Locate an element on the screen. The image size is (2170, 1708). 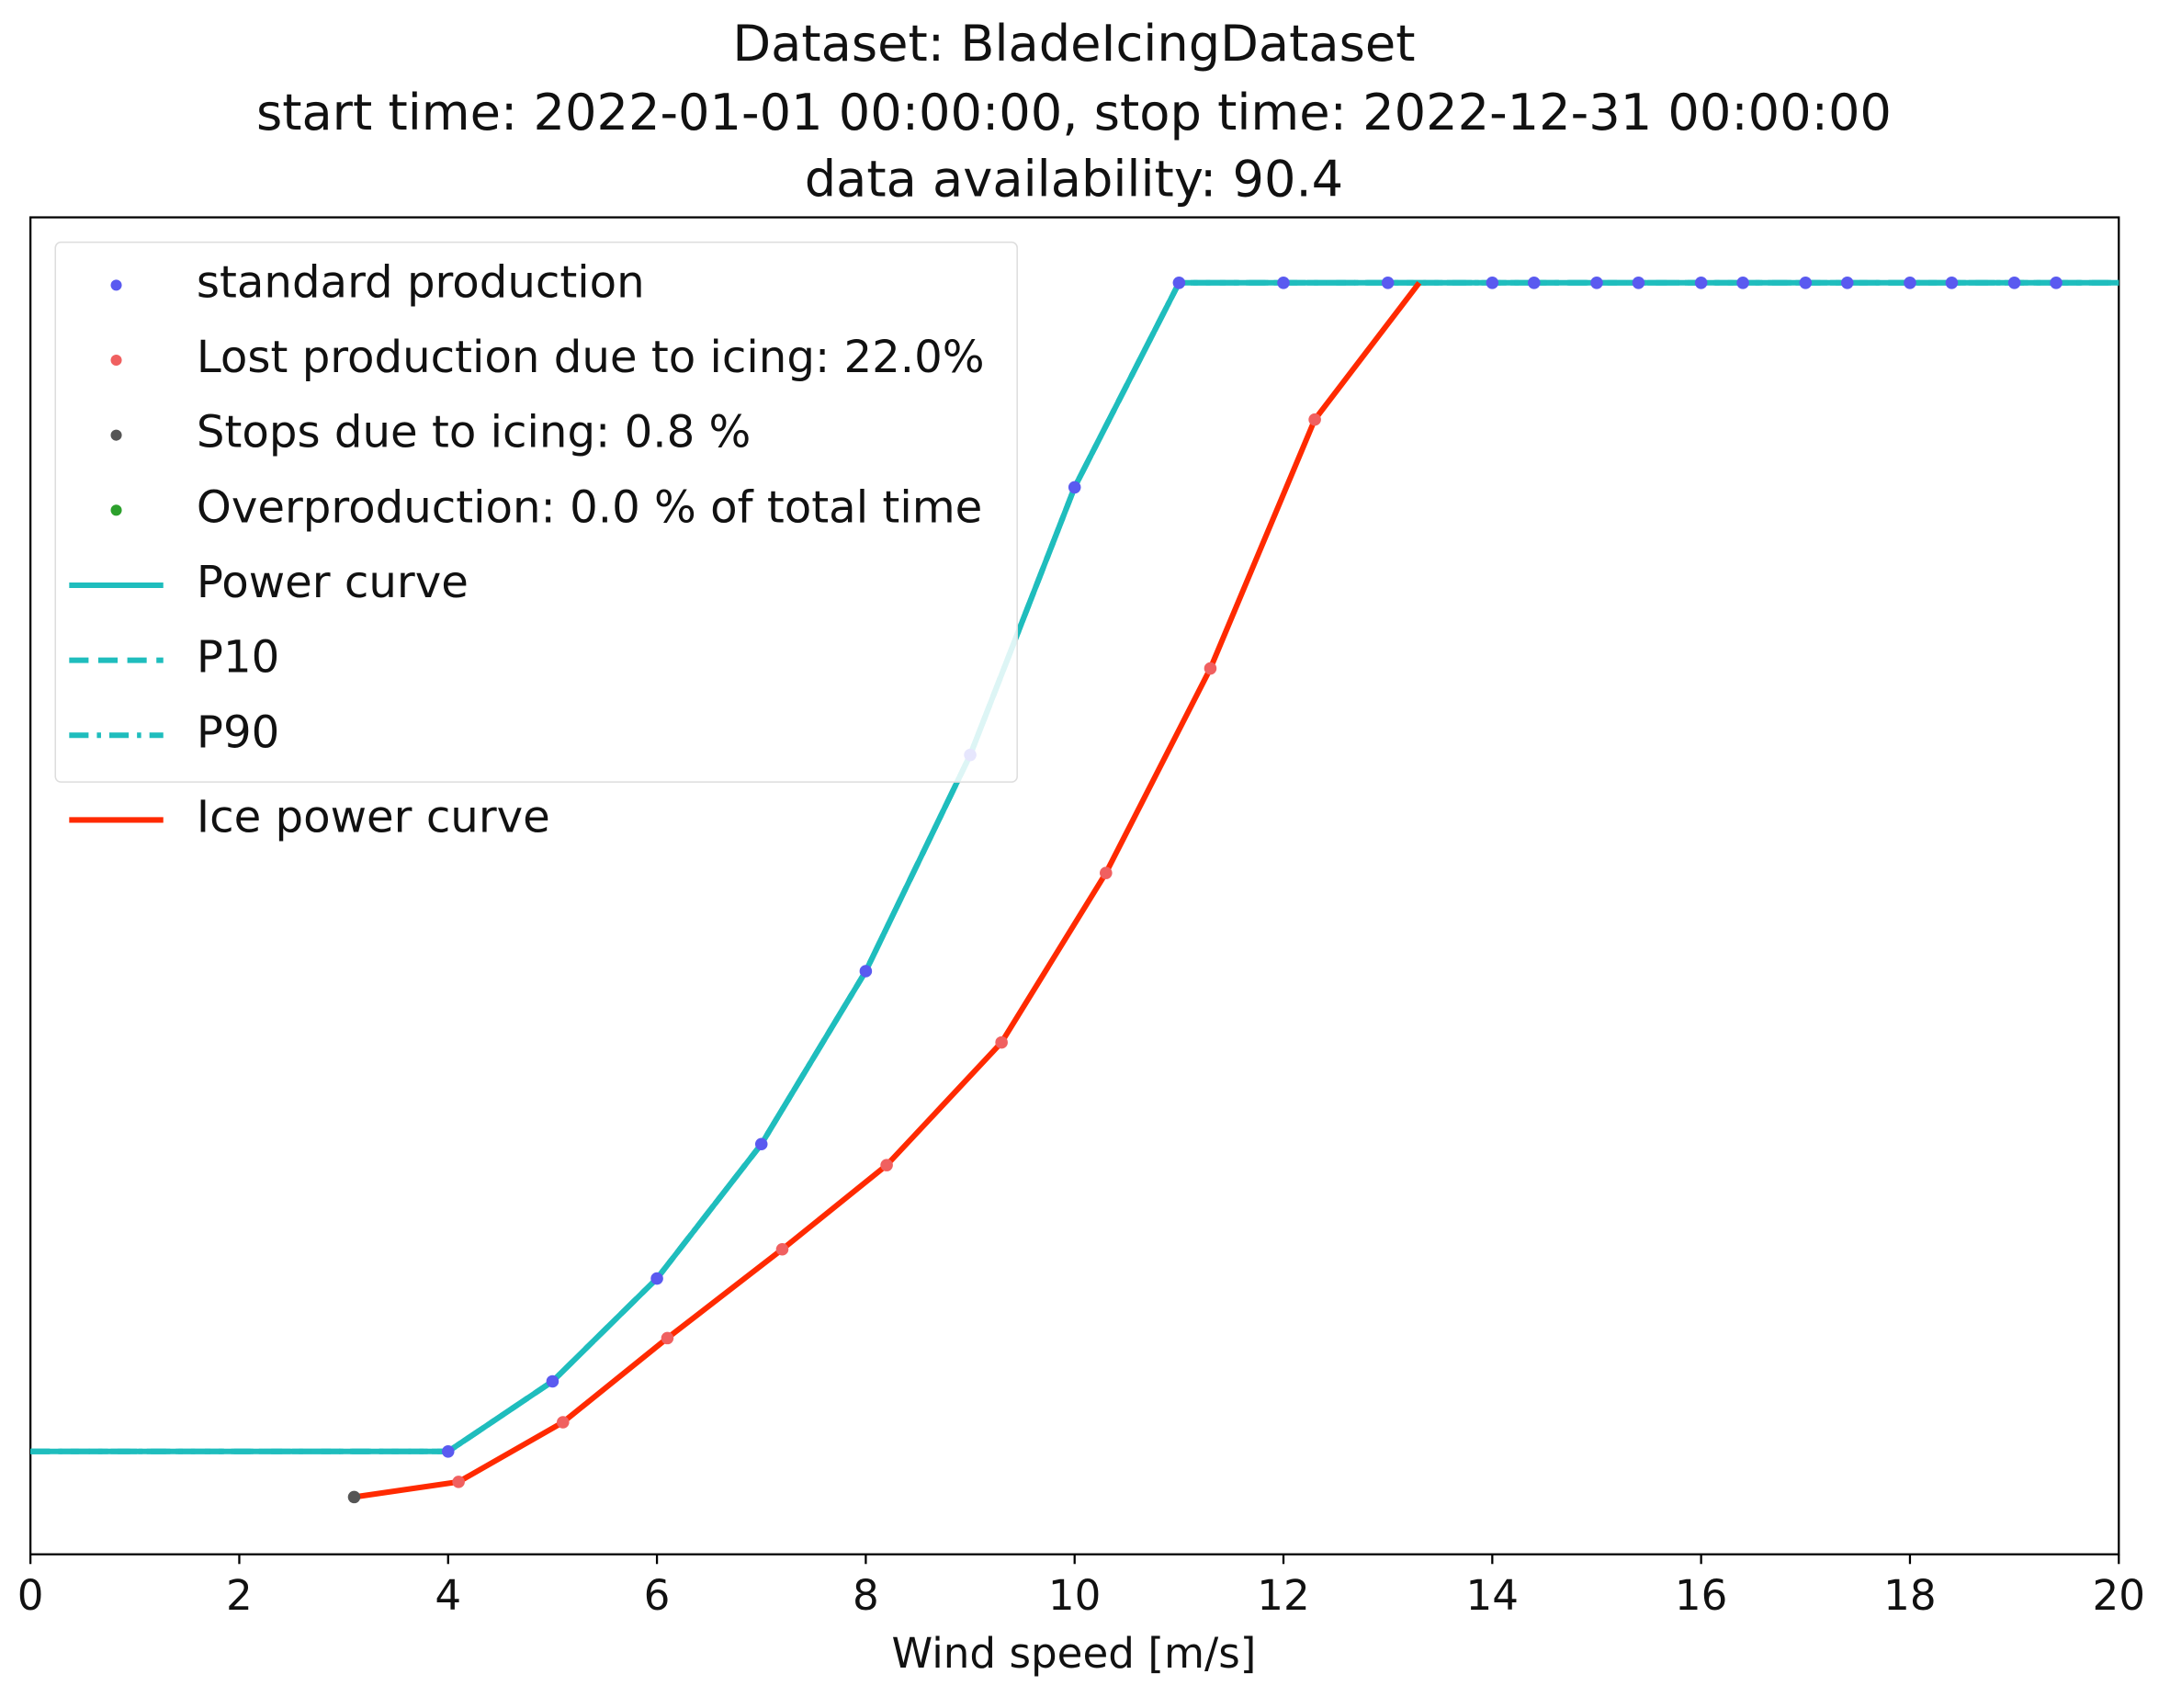
x-tick-label: 8 is located at coordinates (866, 1595).